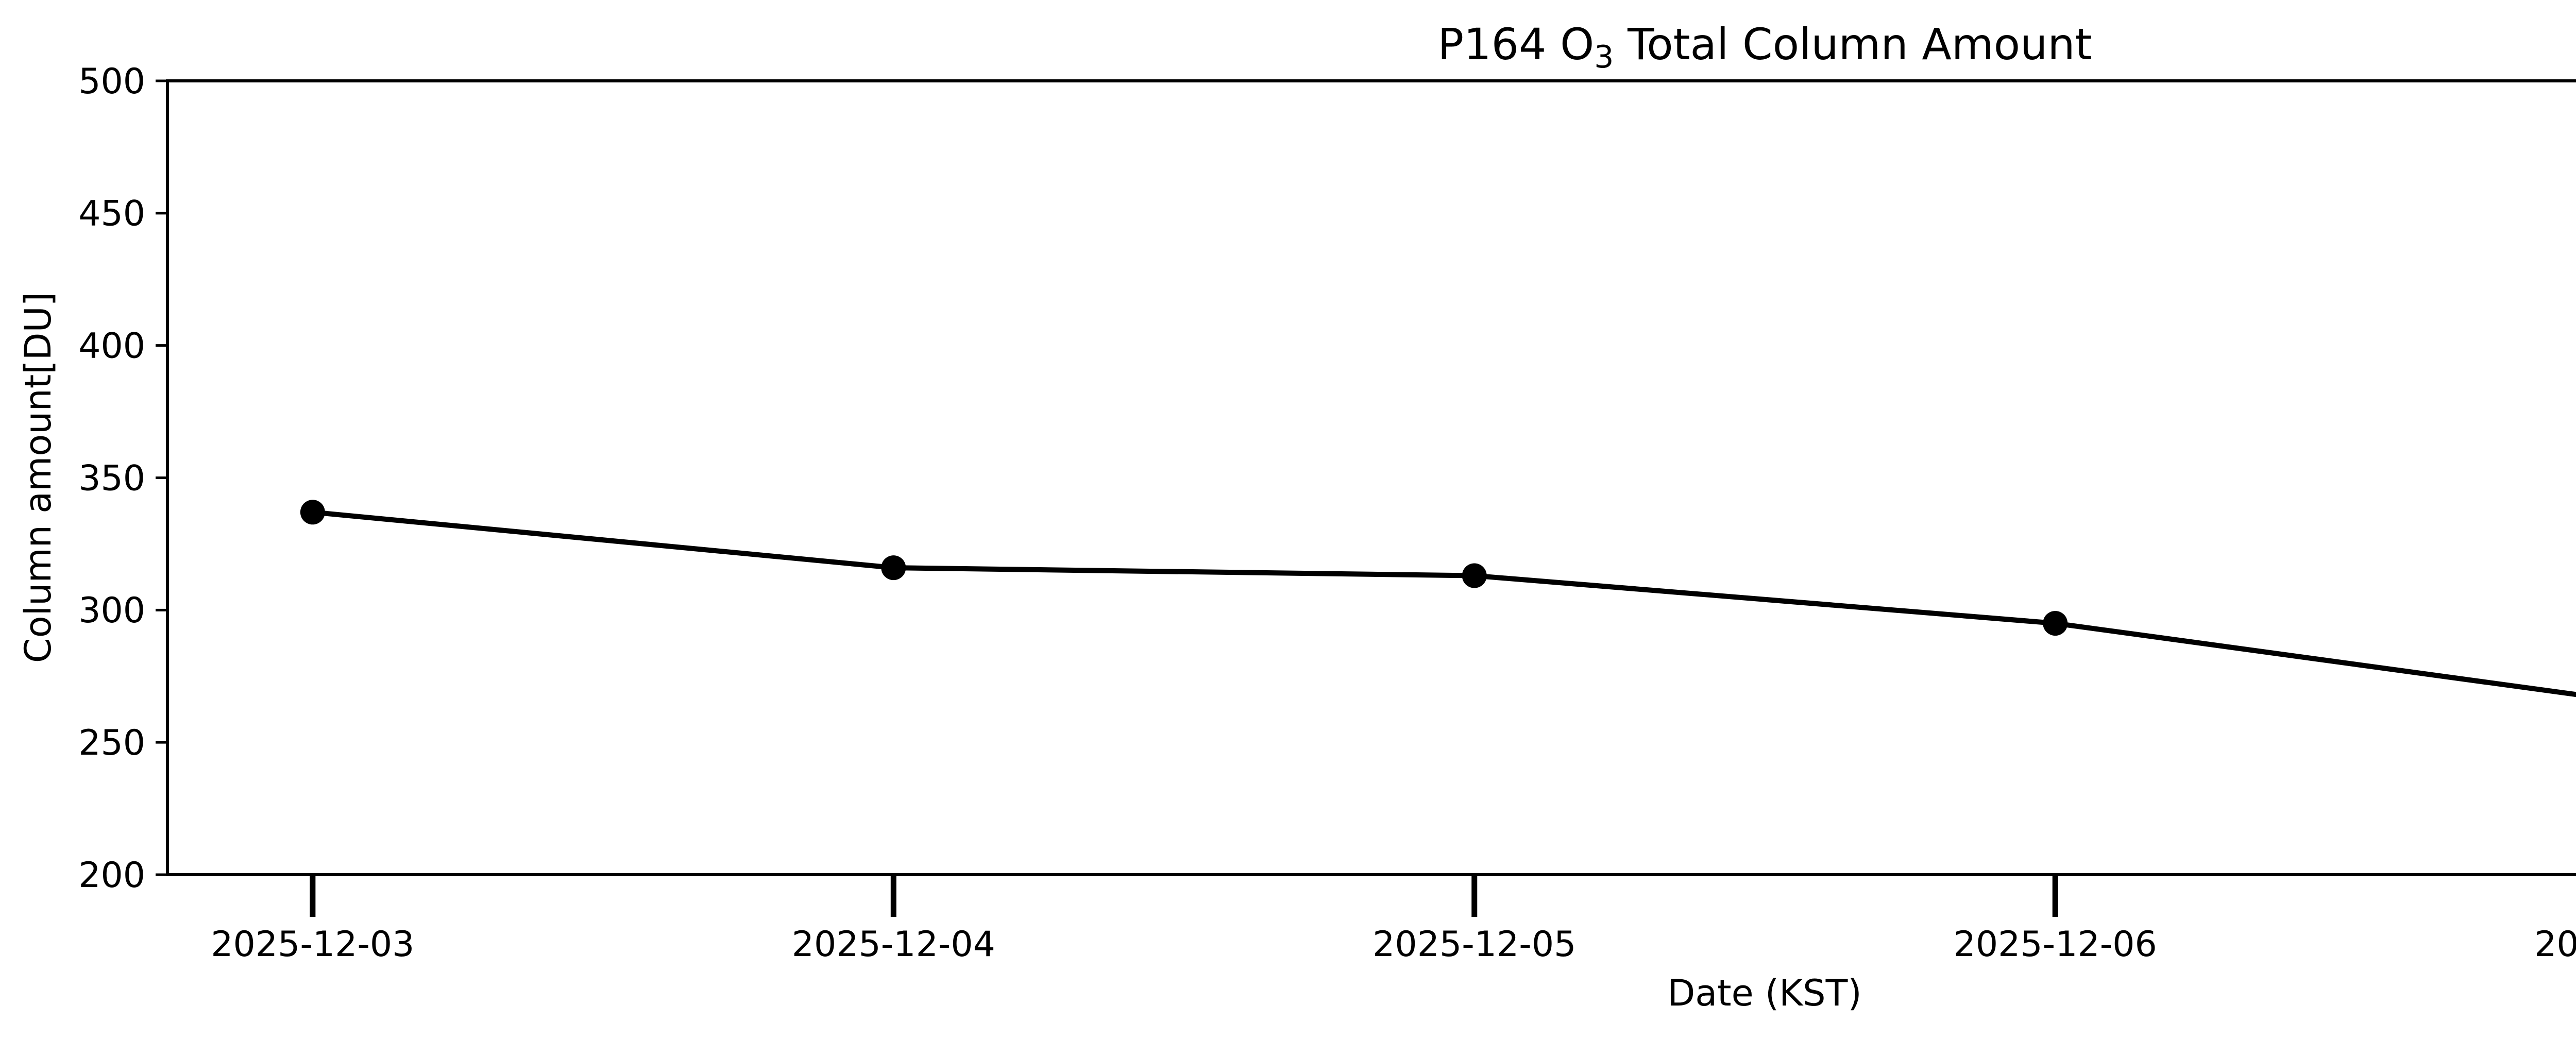 Image resolution: width=2576 pixels, height=1039 pixels. I want to click on y-tick-label: 300, so click(111, 610).